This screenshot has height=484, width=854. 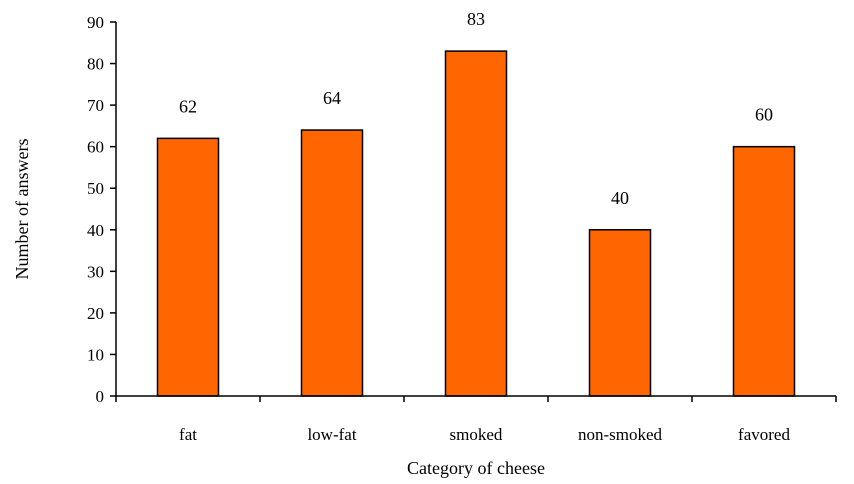 What do you see at coordinates (476, 468) in the screenshot?
I see `x-axis-title: Category of cheese` at bounding box center [476, 468].